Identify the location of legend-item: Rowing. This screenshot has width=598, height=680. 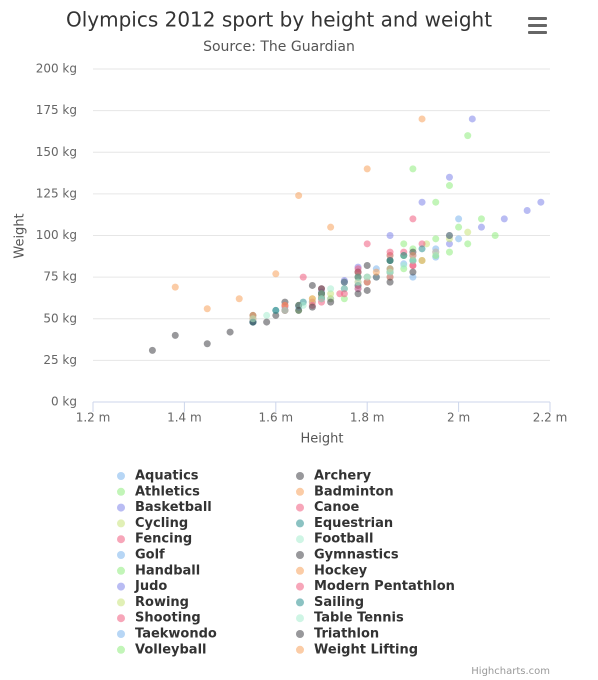
(153, 602).